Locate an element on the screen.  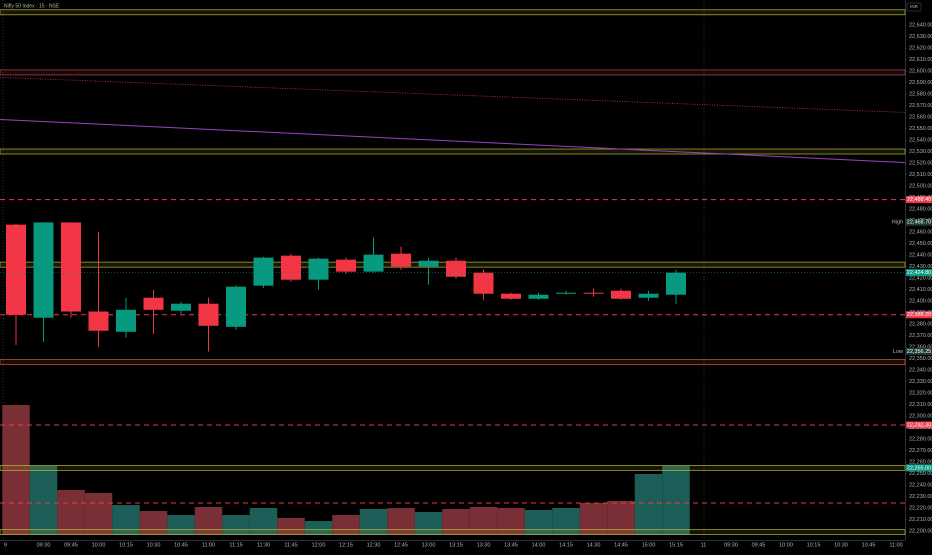
currency: INR is located at coordinates (914, 6).